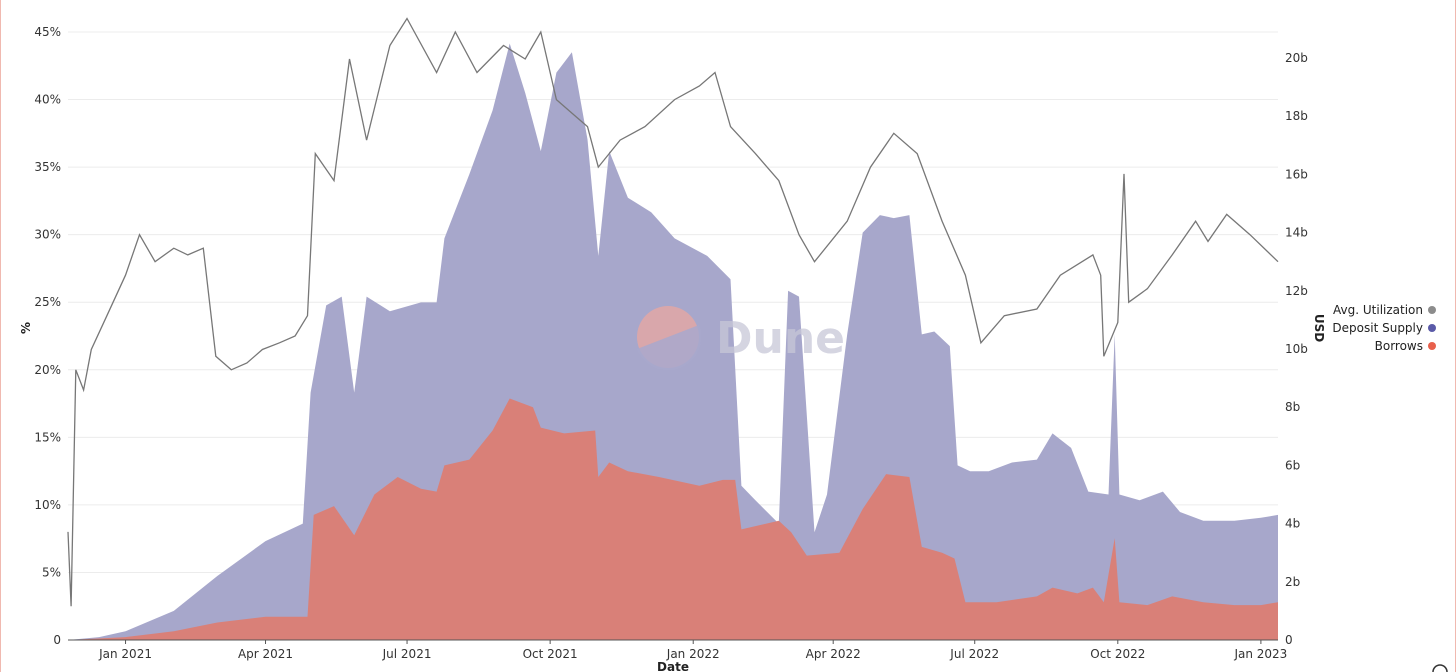  What do you see at coordinates (1378, 310) in the screenshot?
I see `legend-label: Avg. Utilization` at bounding box center [1378, 310].